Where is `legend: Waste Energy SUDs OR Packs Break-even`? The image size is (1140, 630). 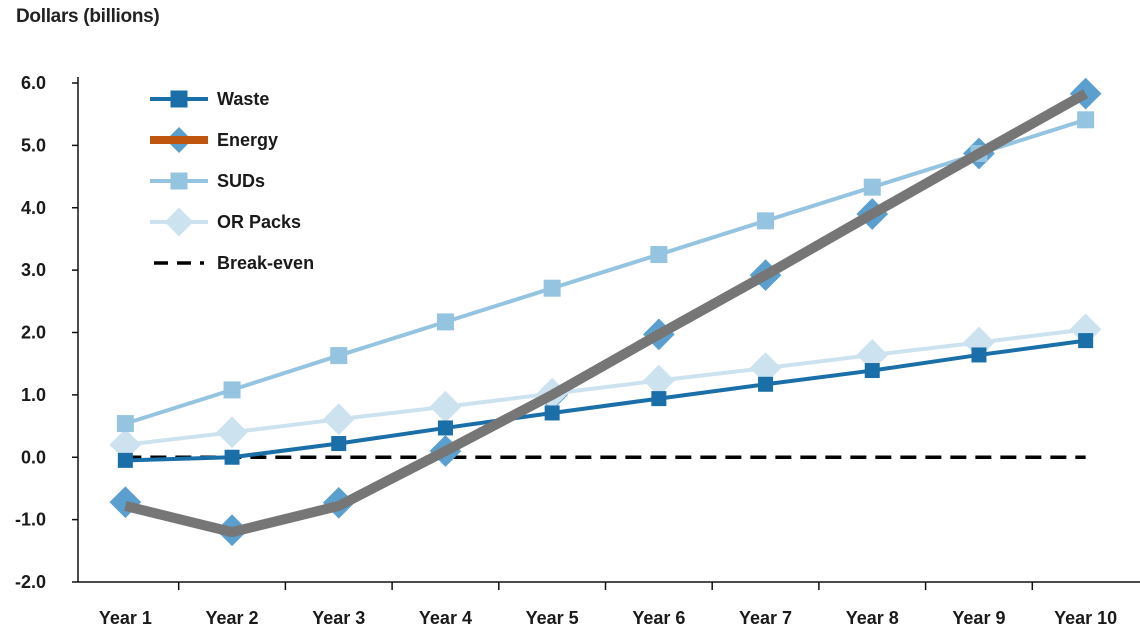 legend: Waste Energy SUDs OR Packs Break-even is located at coordinates (232, 181).